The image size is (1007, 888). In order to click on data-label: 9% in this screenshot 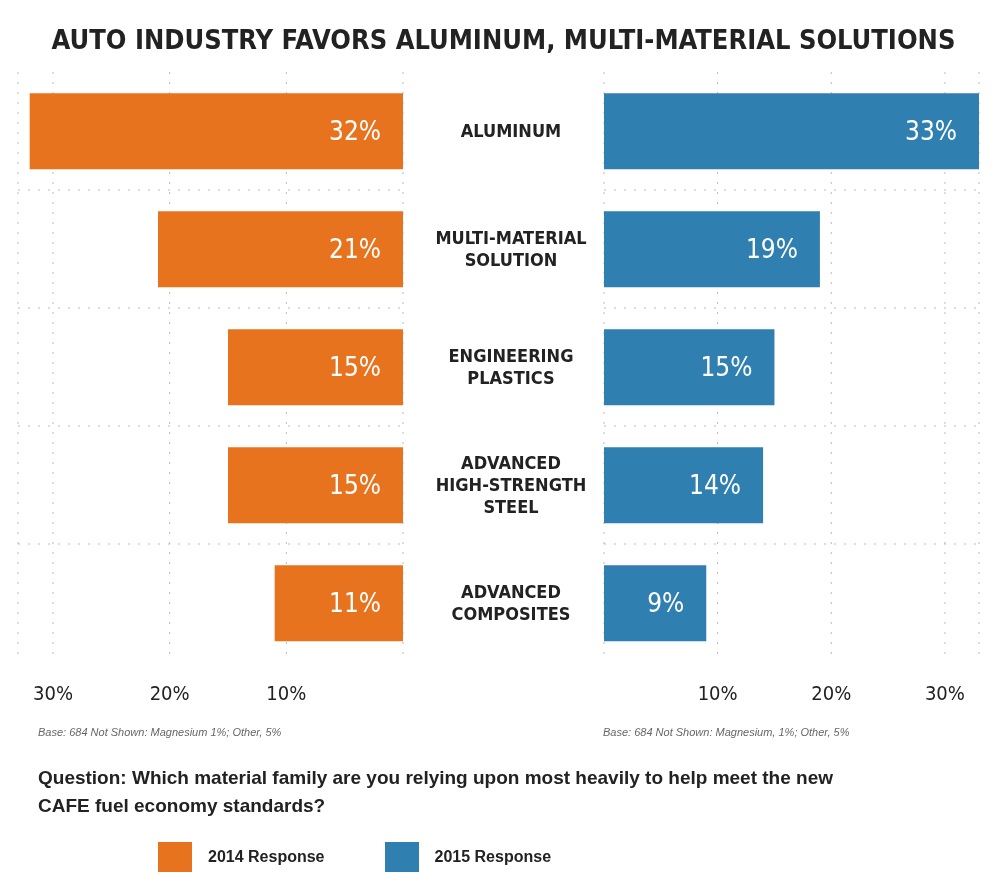, I will do `click(666, 603)`.